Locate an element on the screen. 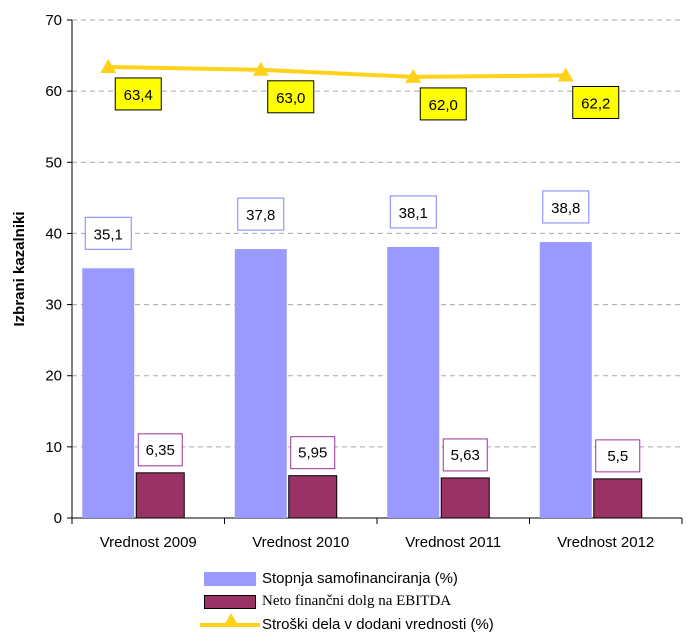  x-tick-label: Vrednost 2009 is located at coordinates (148, 542).